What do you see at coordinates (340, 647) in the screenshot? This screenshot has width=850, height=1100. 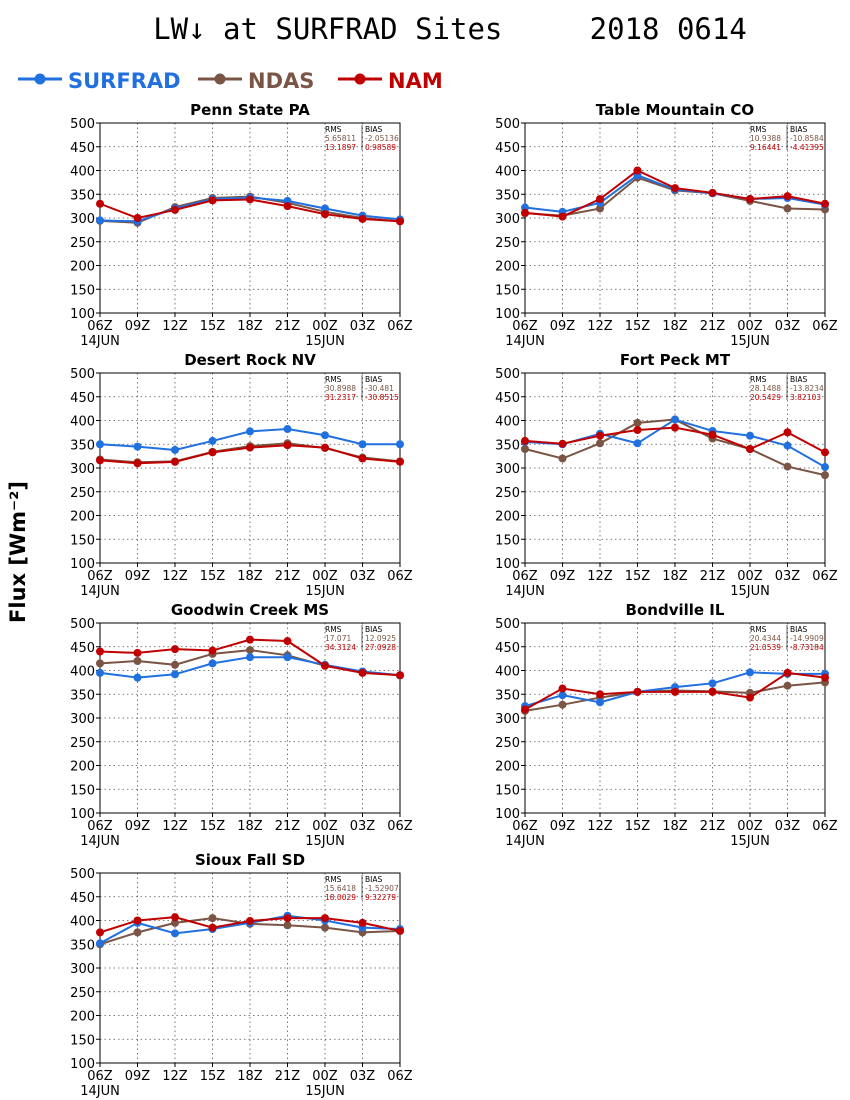 I see `stats-rms-value: 34.3124` at bounding box center [340, 647].